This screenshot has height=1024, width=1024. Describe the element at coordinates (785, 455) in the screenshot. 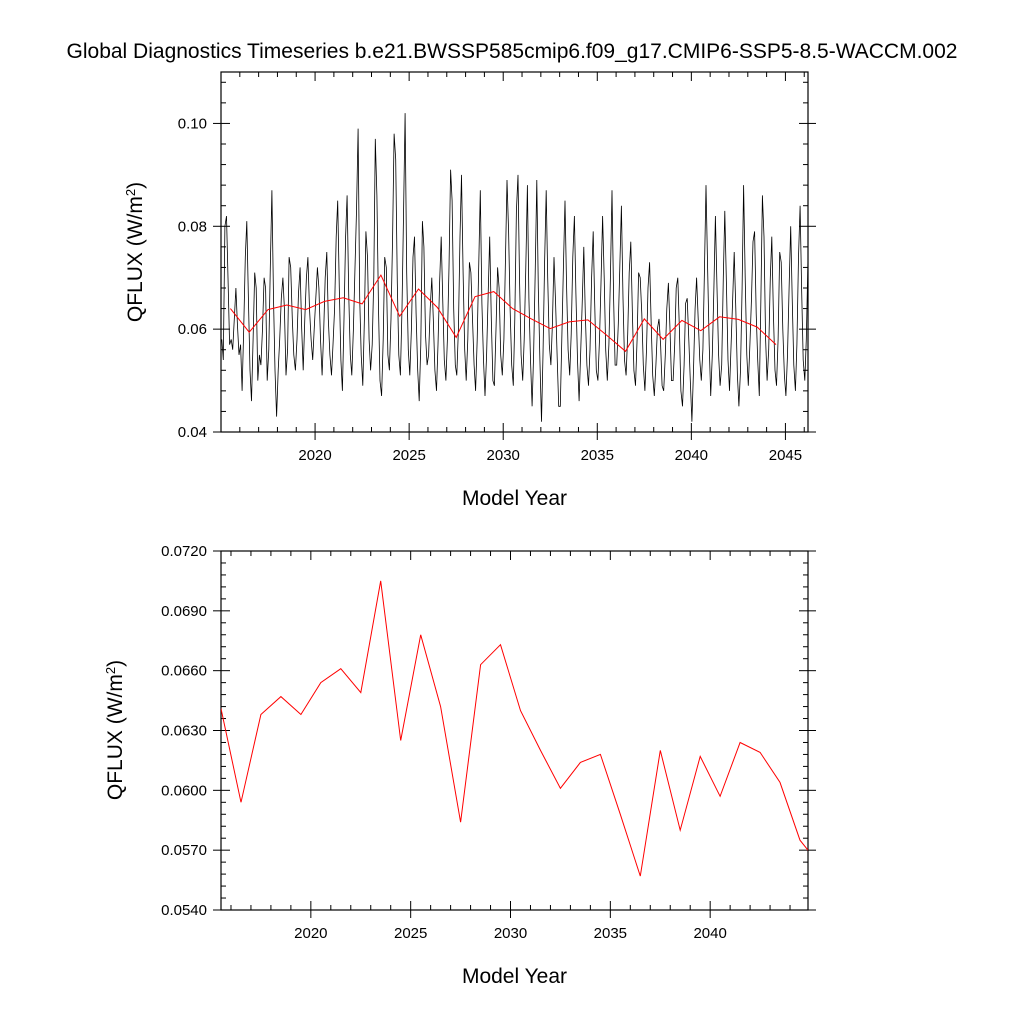

I see `x-tick-label: 2045` at that location.